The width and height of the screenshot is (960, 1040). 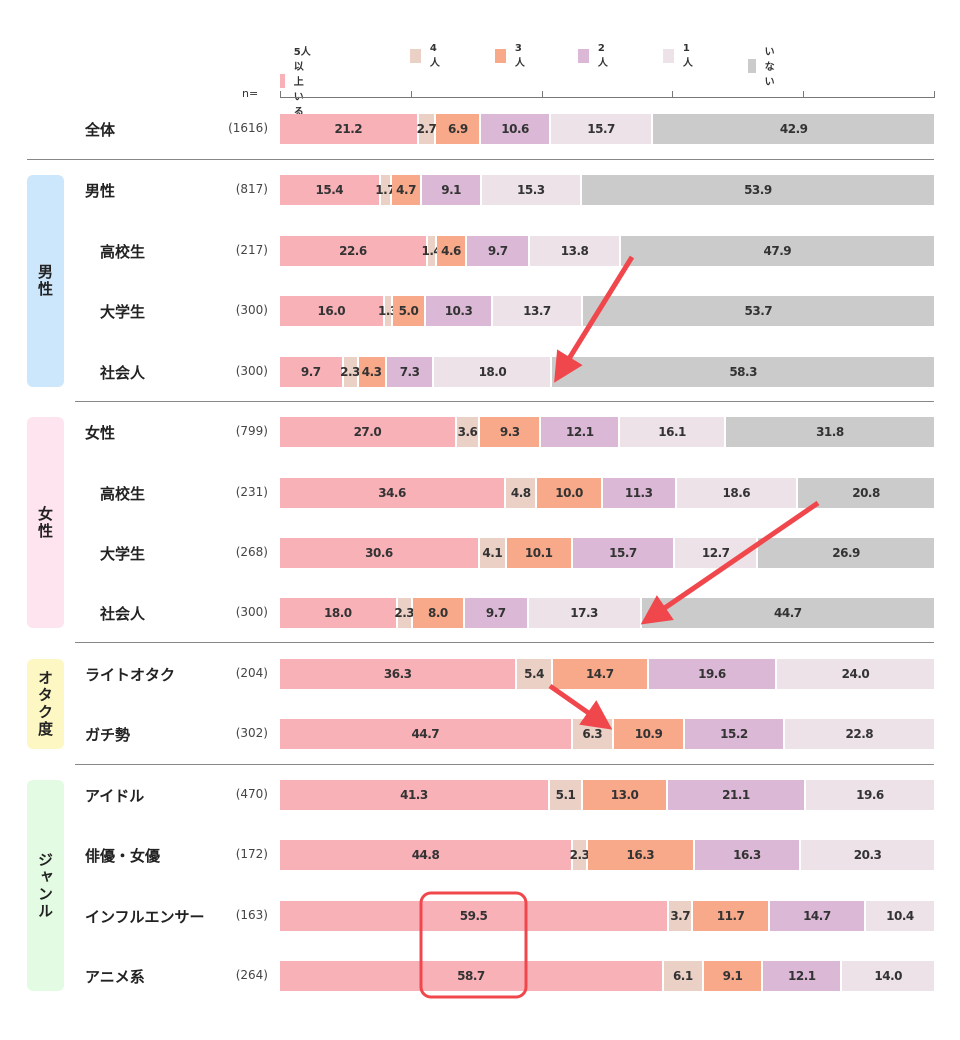 I want to click on row-n: (302), so click(x=251, y=733).